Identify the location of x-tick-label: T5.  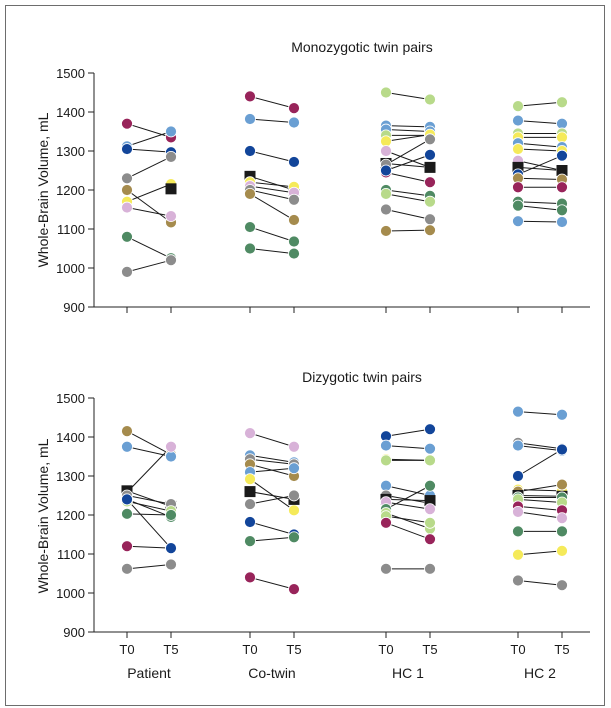
(429, 649).